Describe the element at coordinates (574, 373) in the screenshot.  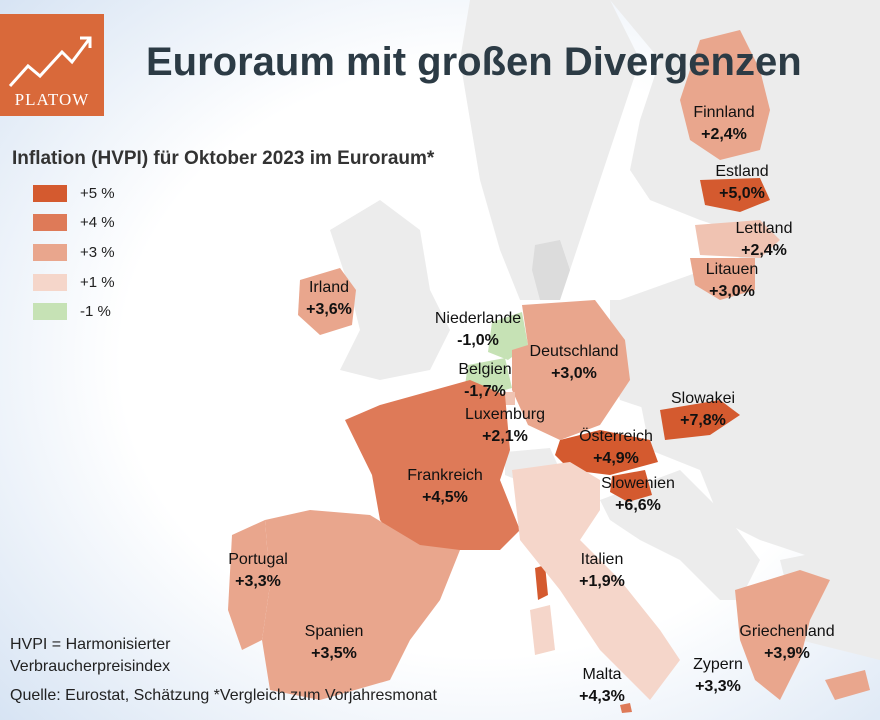
I see `country-value: +3,0%` at that location.